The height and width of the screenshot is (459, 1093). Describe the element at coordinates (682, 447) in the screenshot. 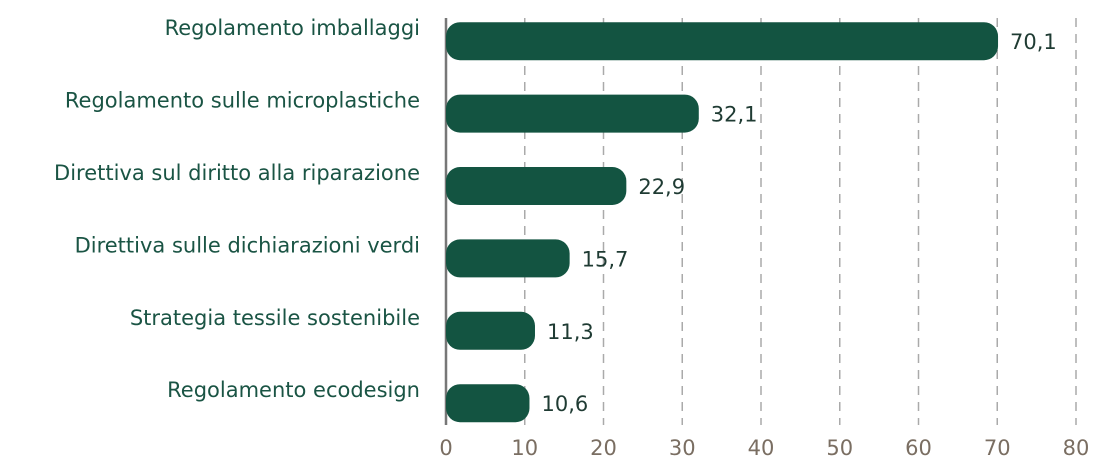

I see `x-tick-label: 30` at that location.